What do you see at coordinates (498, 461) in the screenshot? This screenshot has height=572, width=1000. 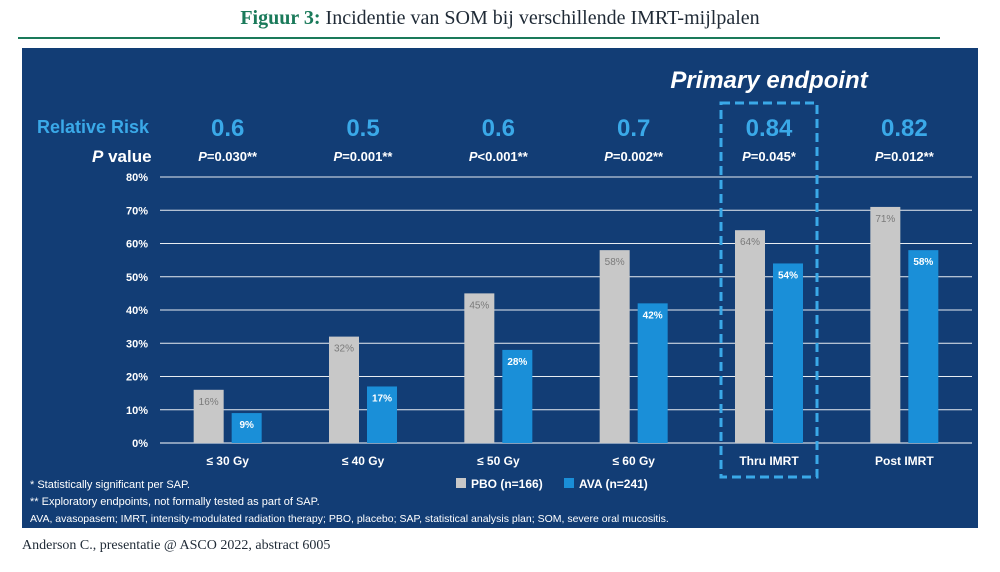 I see `x-tick-label: ≤ 50 Gy` at bounding box center [498, 461].